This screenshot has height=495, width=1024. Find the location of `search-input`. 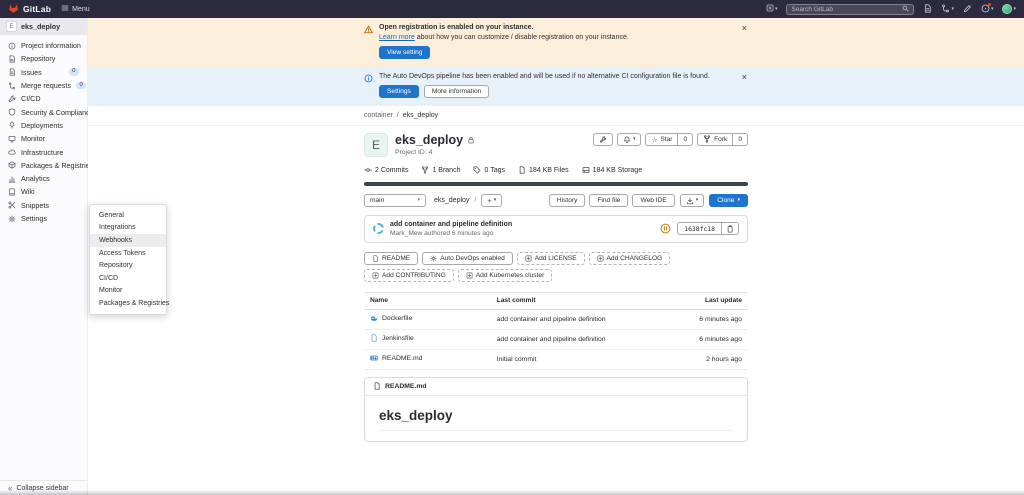

search-input is located at coordinates (847, 9).